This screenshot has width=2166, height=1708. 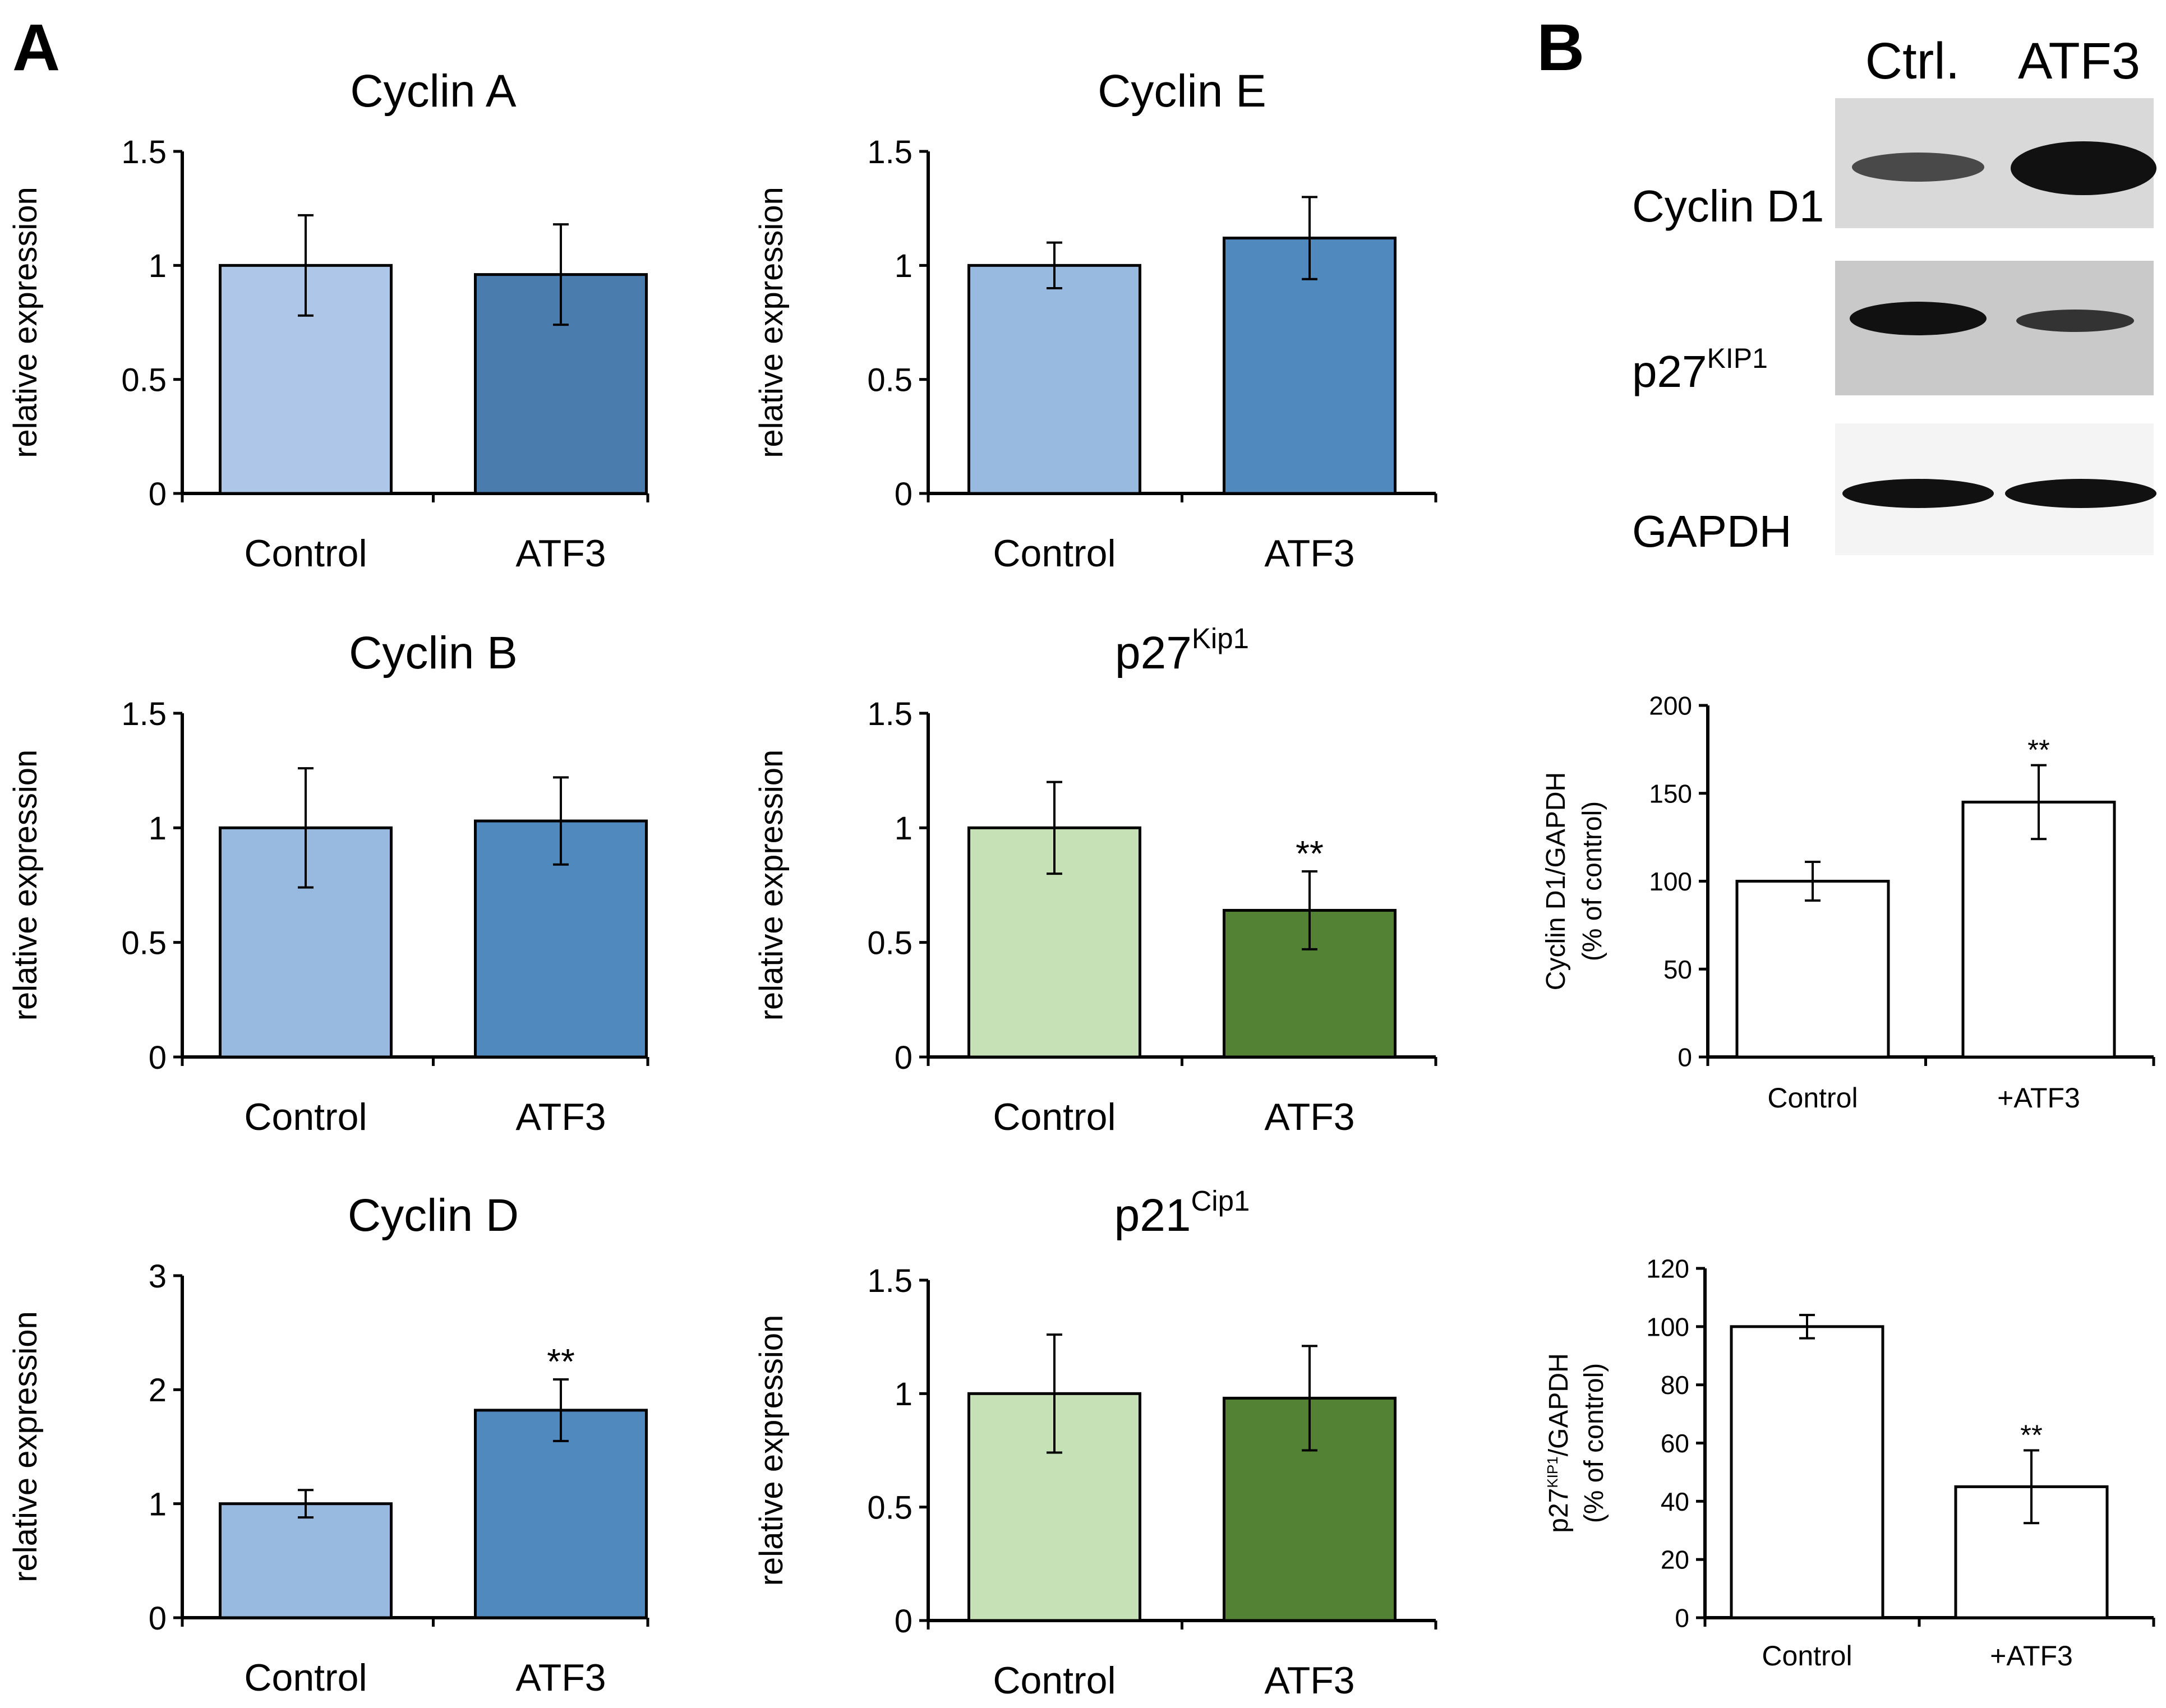 I want to click on blot-label-p27: p27KIP1, so click(x=1700, y=369).